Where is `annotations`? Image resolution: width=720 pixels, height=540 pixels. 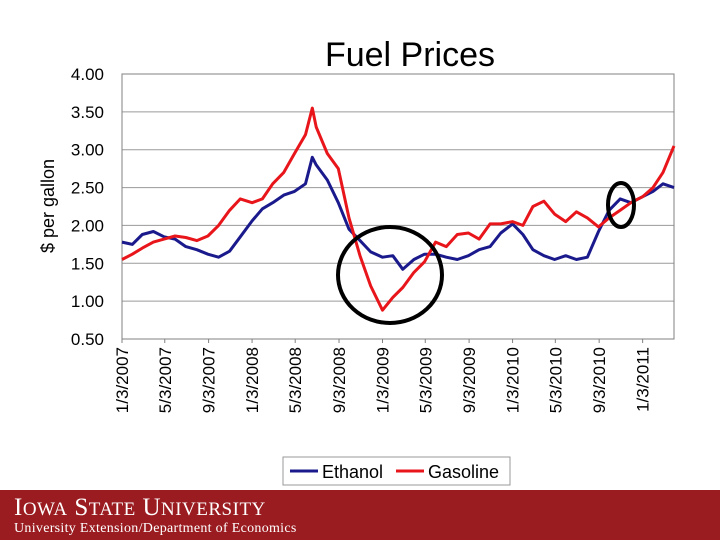
annotations is located at coordinates (486, 253).